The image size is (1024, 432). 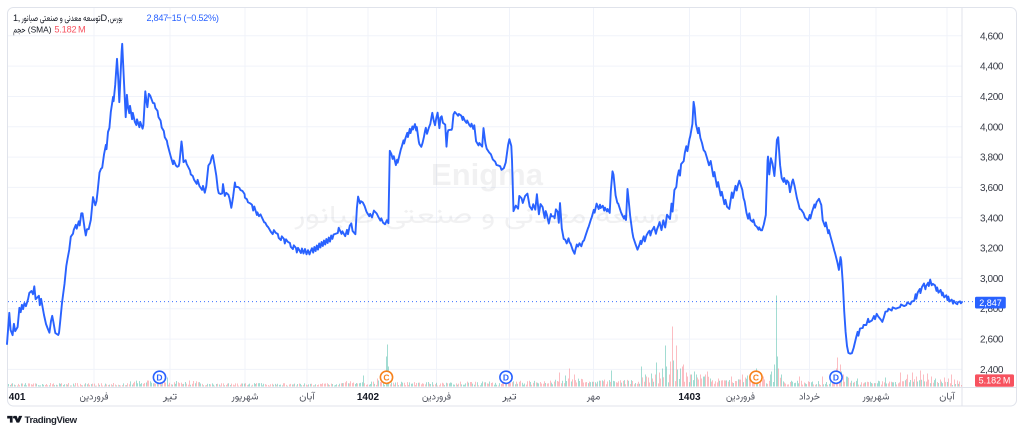 What do you see at coordinates (992, 279) in the screenshot?
I see `svg-text: 3,000` at bounding box center [992, 279].